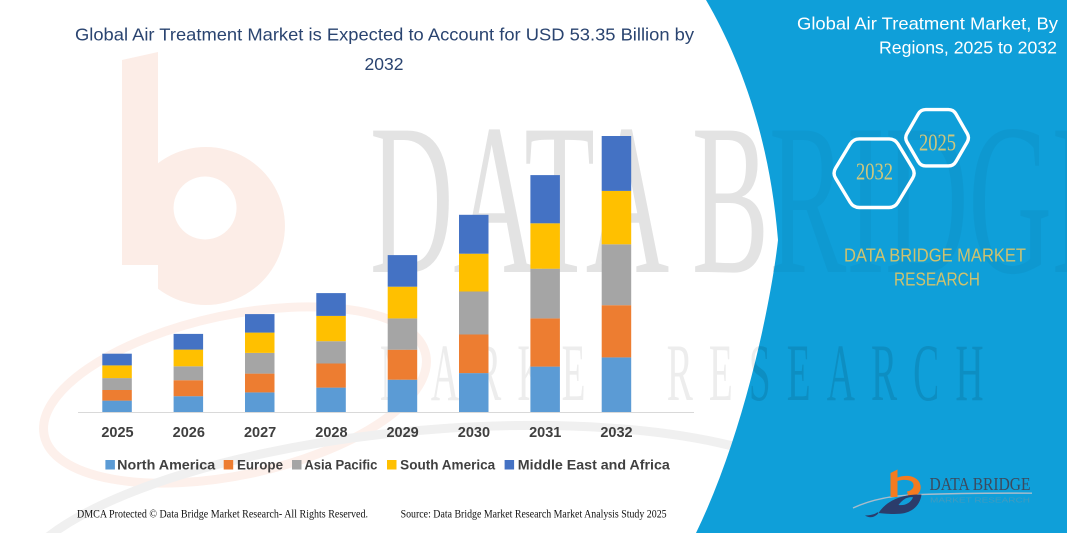  Describe the element at coordinates (474, 433) in the screenshot. I see `svg-text: 2030` at that location.